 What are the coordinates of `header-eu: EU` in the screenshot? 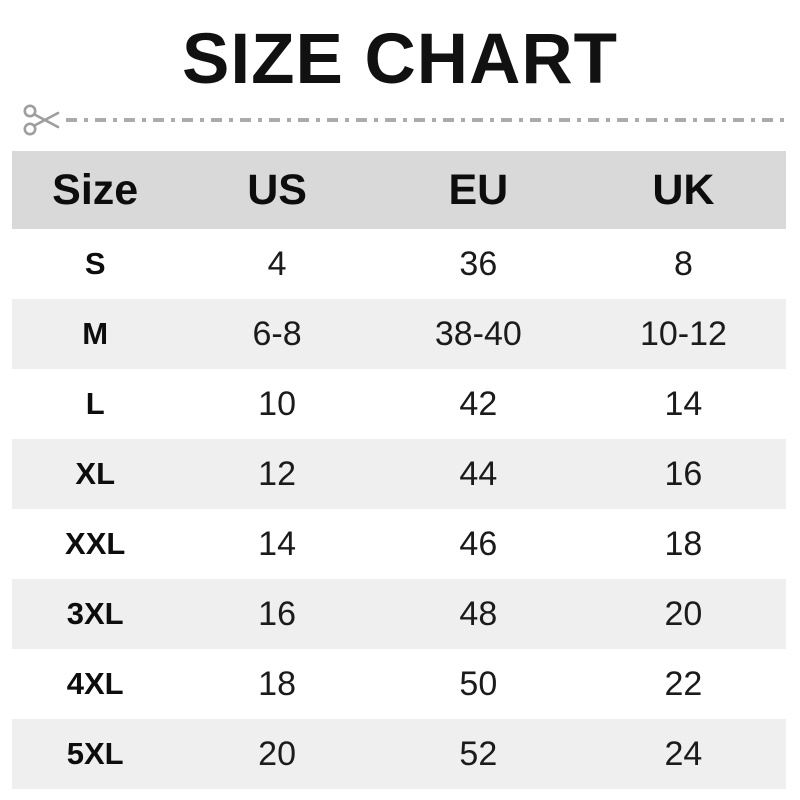 It's located at (478, 189).